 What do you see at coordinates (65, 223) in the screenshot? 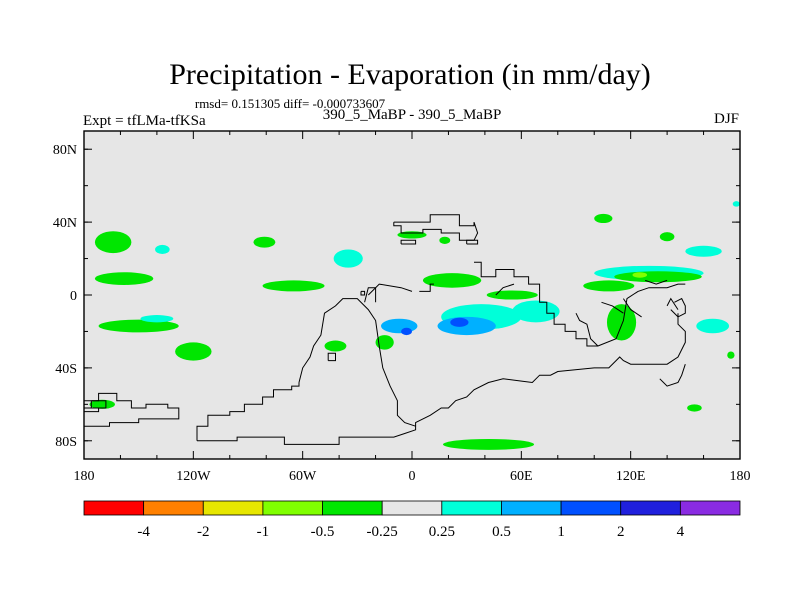
I see `y-tick-label-1: 40N` at bounding box center [65, 223].